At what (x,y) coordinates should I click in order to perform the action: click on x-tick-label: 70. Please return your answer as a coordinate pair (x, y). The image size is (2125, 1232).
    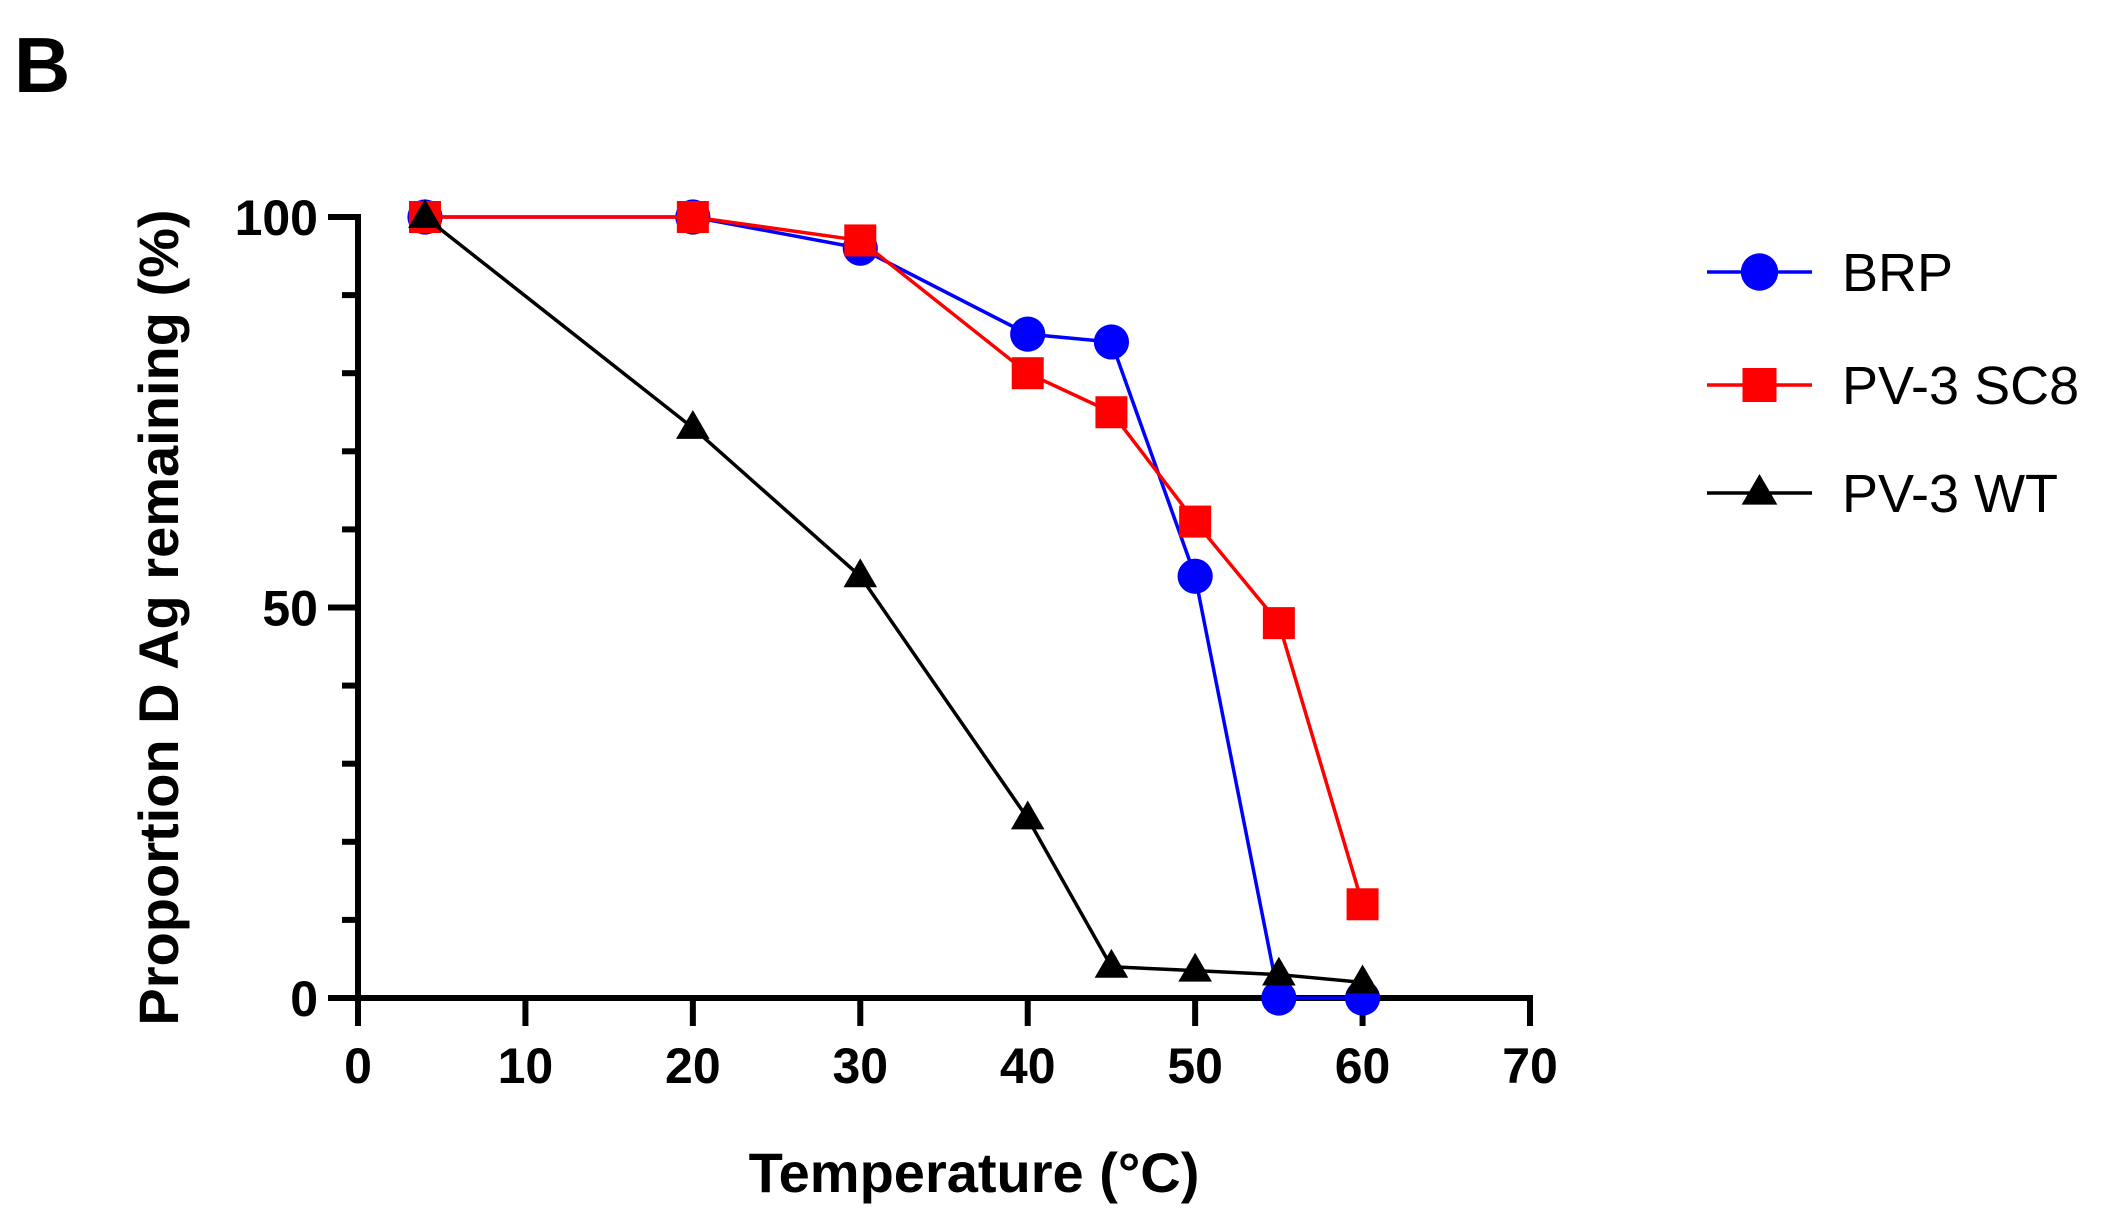
    Looking at the image, I should click on (1530, 1066).